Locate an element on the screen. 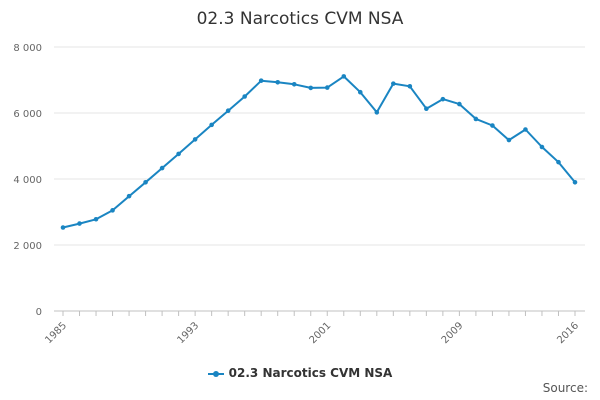 Image resolution: width=600 pixels, height=400 pixels. x-axis: 1985 1993 2001 2009 2016 is located at coordinates (314, 328).